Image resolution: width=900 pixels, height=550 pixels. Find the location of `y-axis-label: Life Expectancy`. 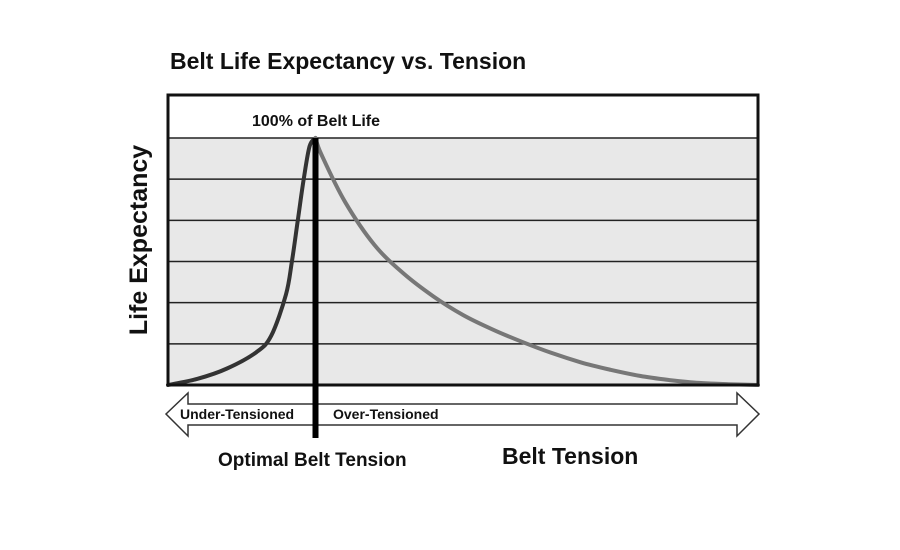

y-axis-label: Life Expectancy is located at coordinates (139, 240).